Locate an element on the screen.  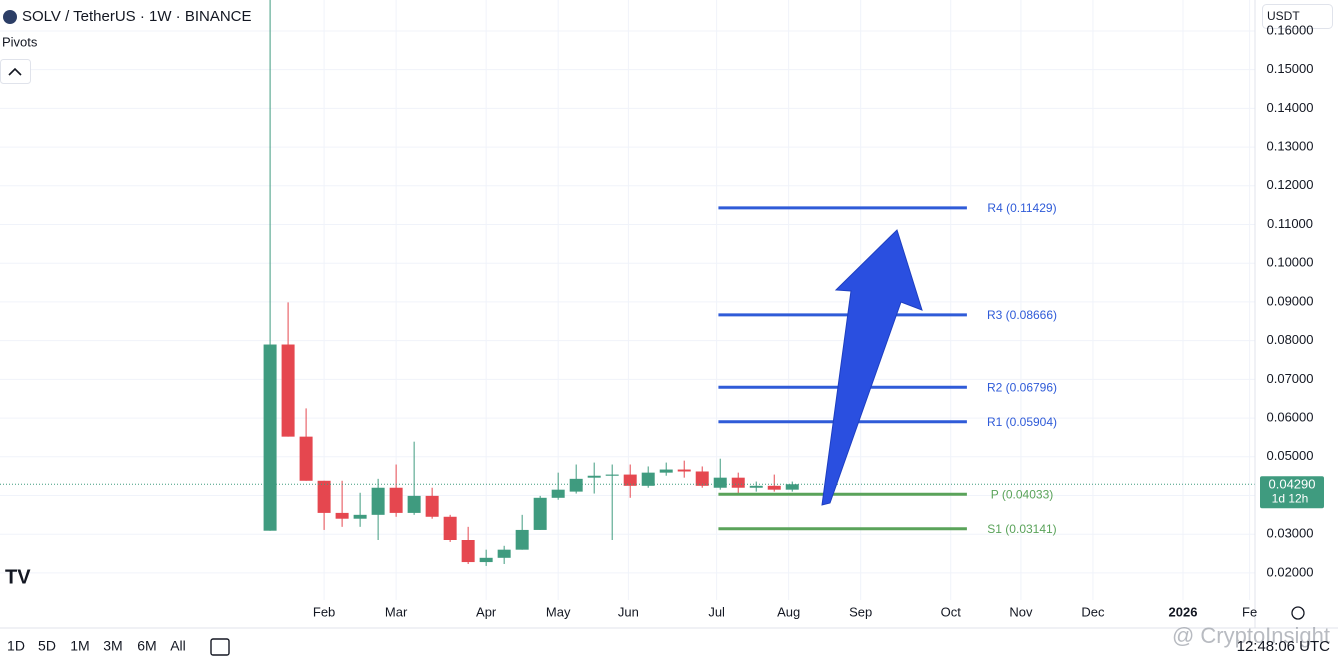
currency-button is located at coordinates (1297, 16).